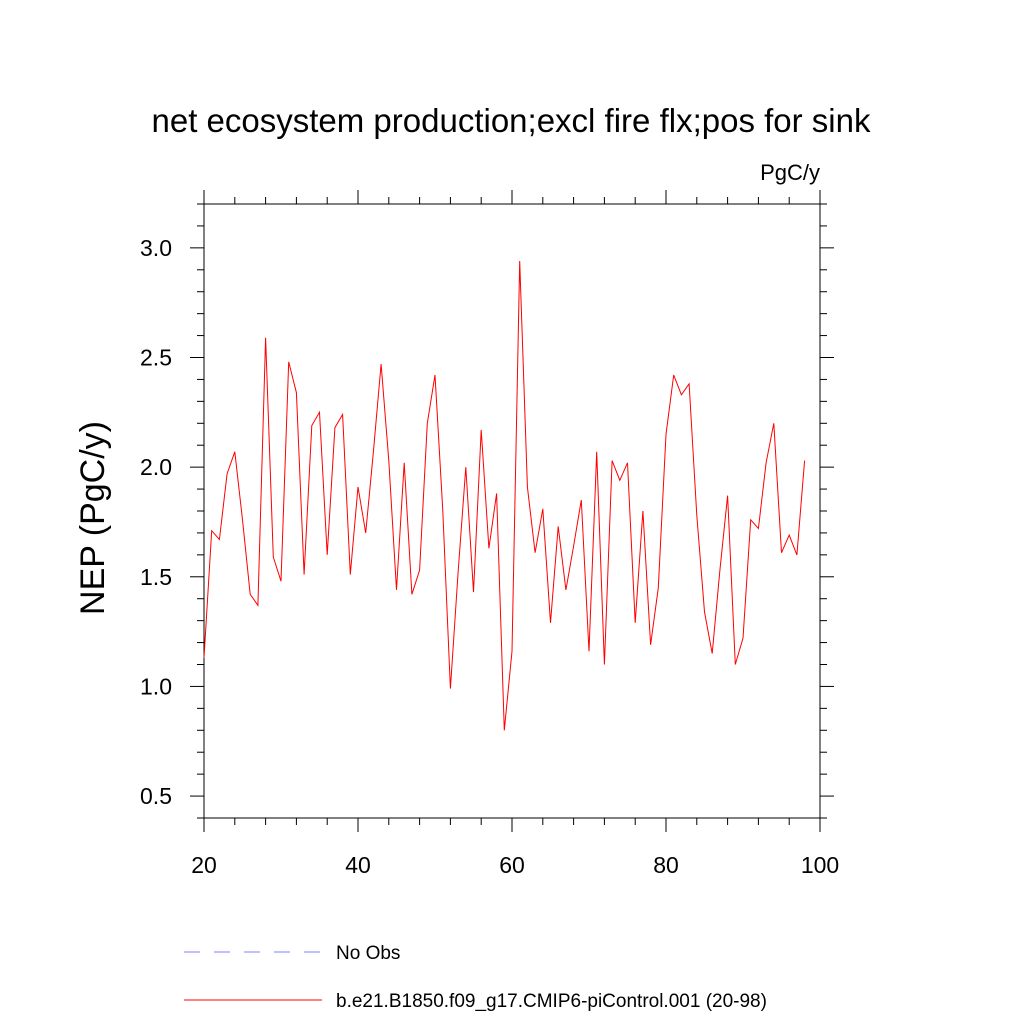  Describe the element at coordinates (156, 358) in the screenshot. I see `y-tick-label: 2.5` at that location.